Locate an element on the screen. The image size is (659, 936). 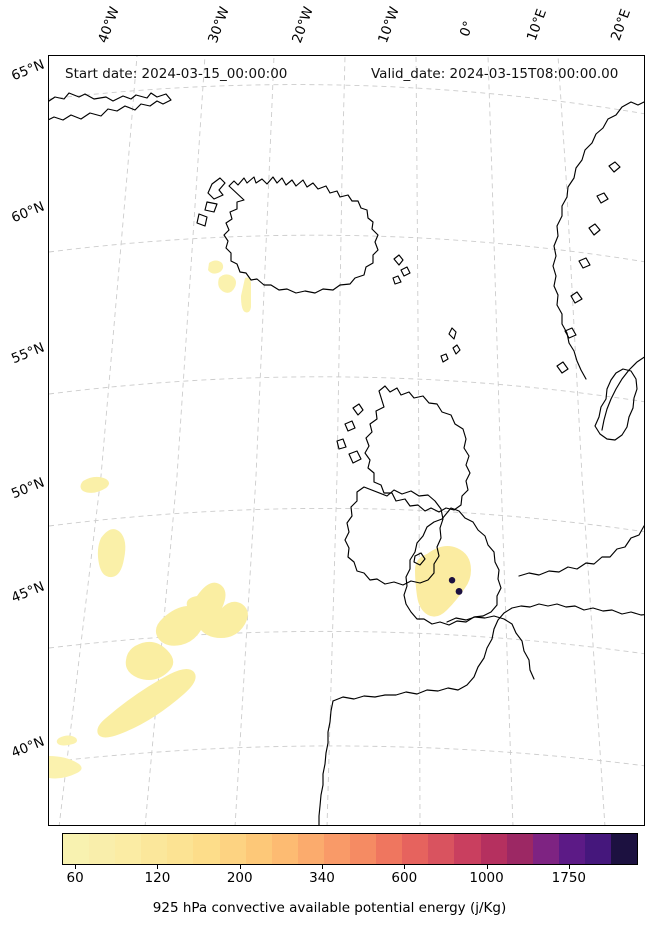
colorbar-gradient is located at coordinates (350, 849).